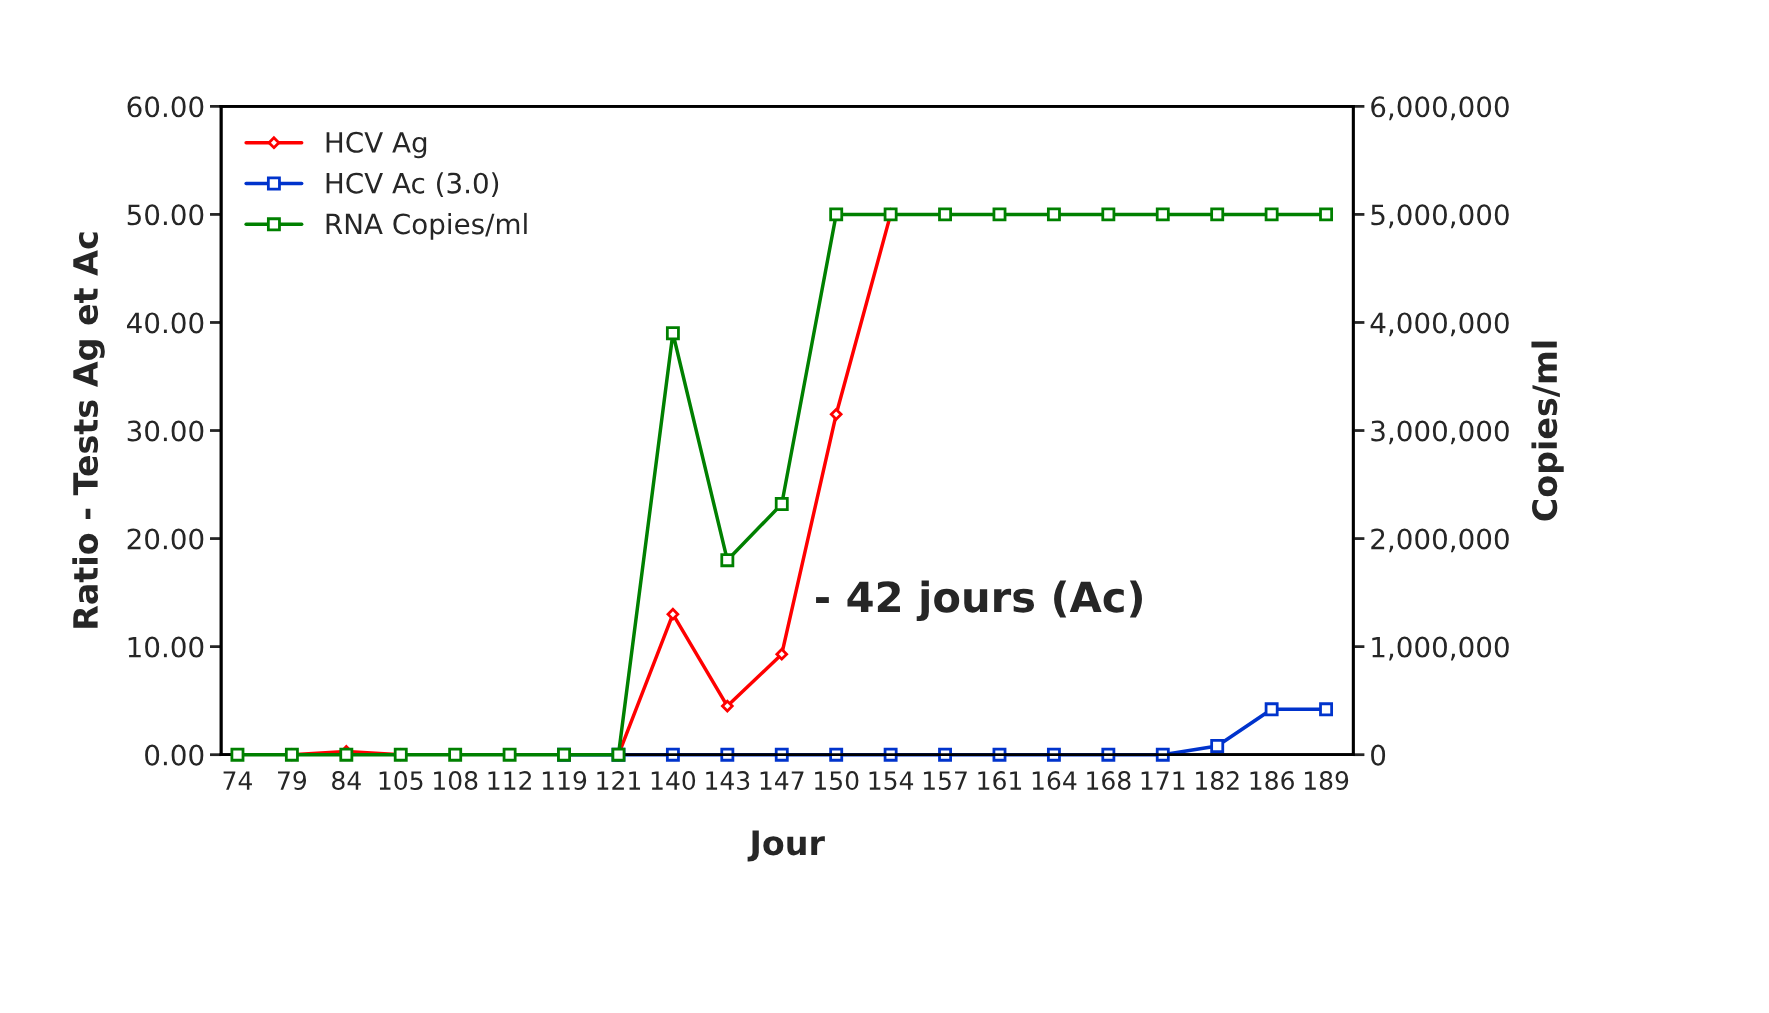  I want to click on x-tick-label: 150, so click(837, 781).